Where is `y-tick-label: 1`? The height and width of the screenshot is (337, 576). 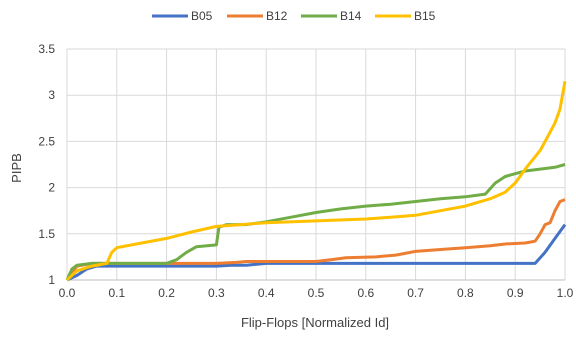
y-tick-label: 1 is located at coordinates (51, 280).